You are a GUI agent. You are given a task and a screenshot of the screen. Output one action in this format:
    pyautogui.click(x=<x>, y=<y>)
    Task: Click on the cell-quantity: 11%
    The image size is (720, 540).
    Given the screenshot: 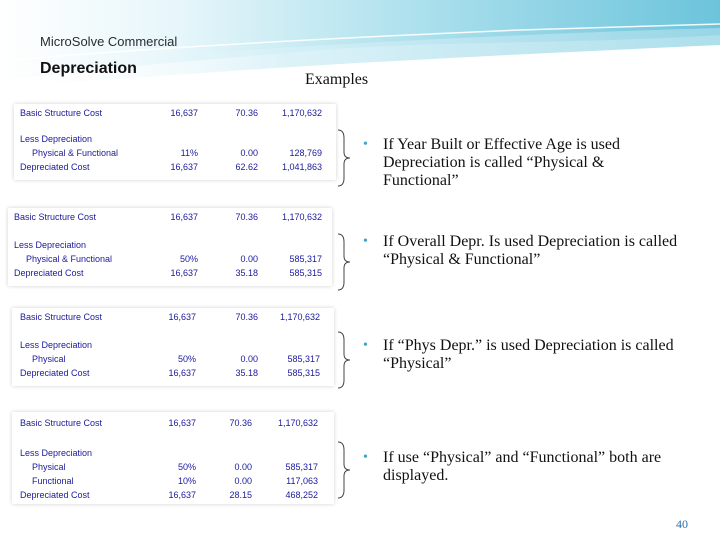 What is the action you would take?
    pyautogui.click(x=189, y=153)
    